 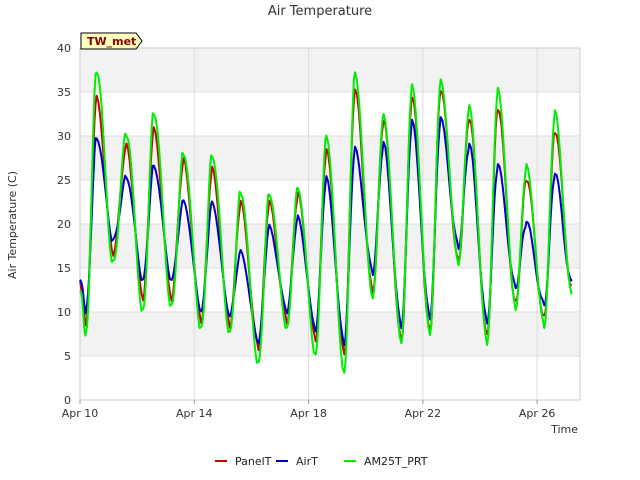 I want to click on y-tick-label: 25, so click(x=64, y=180).